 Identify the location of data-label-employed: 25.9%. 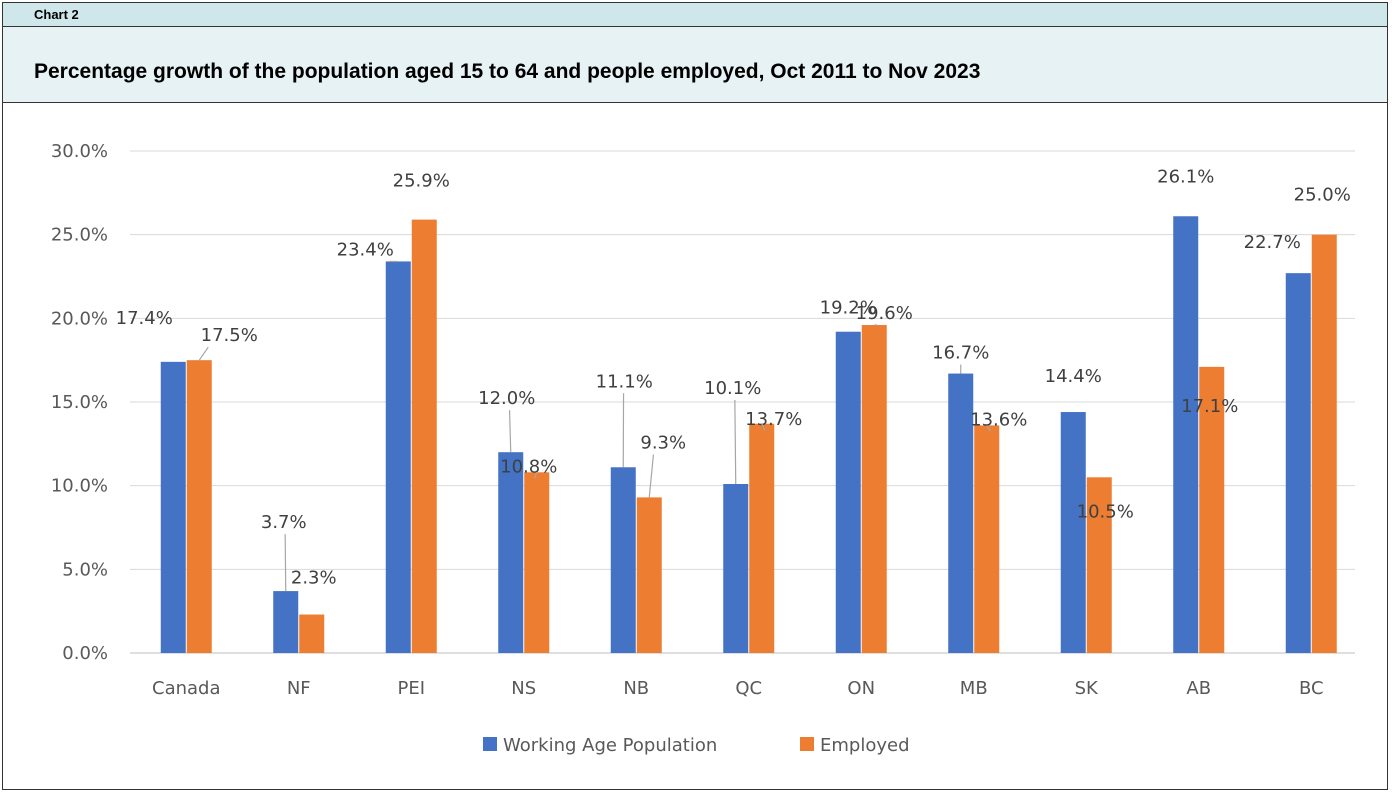
(421, 181).